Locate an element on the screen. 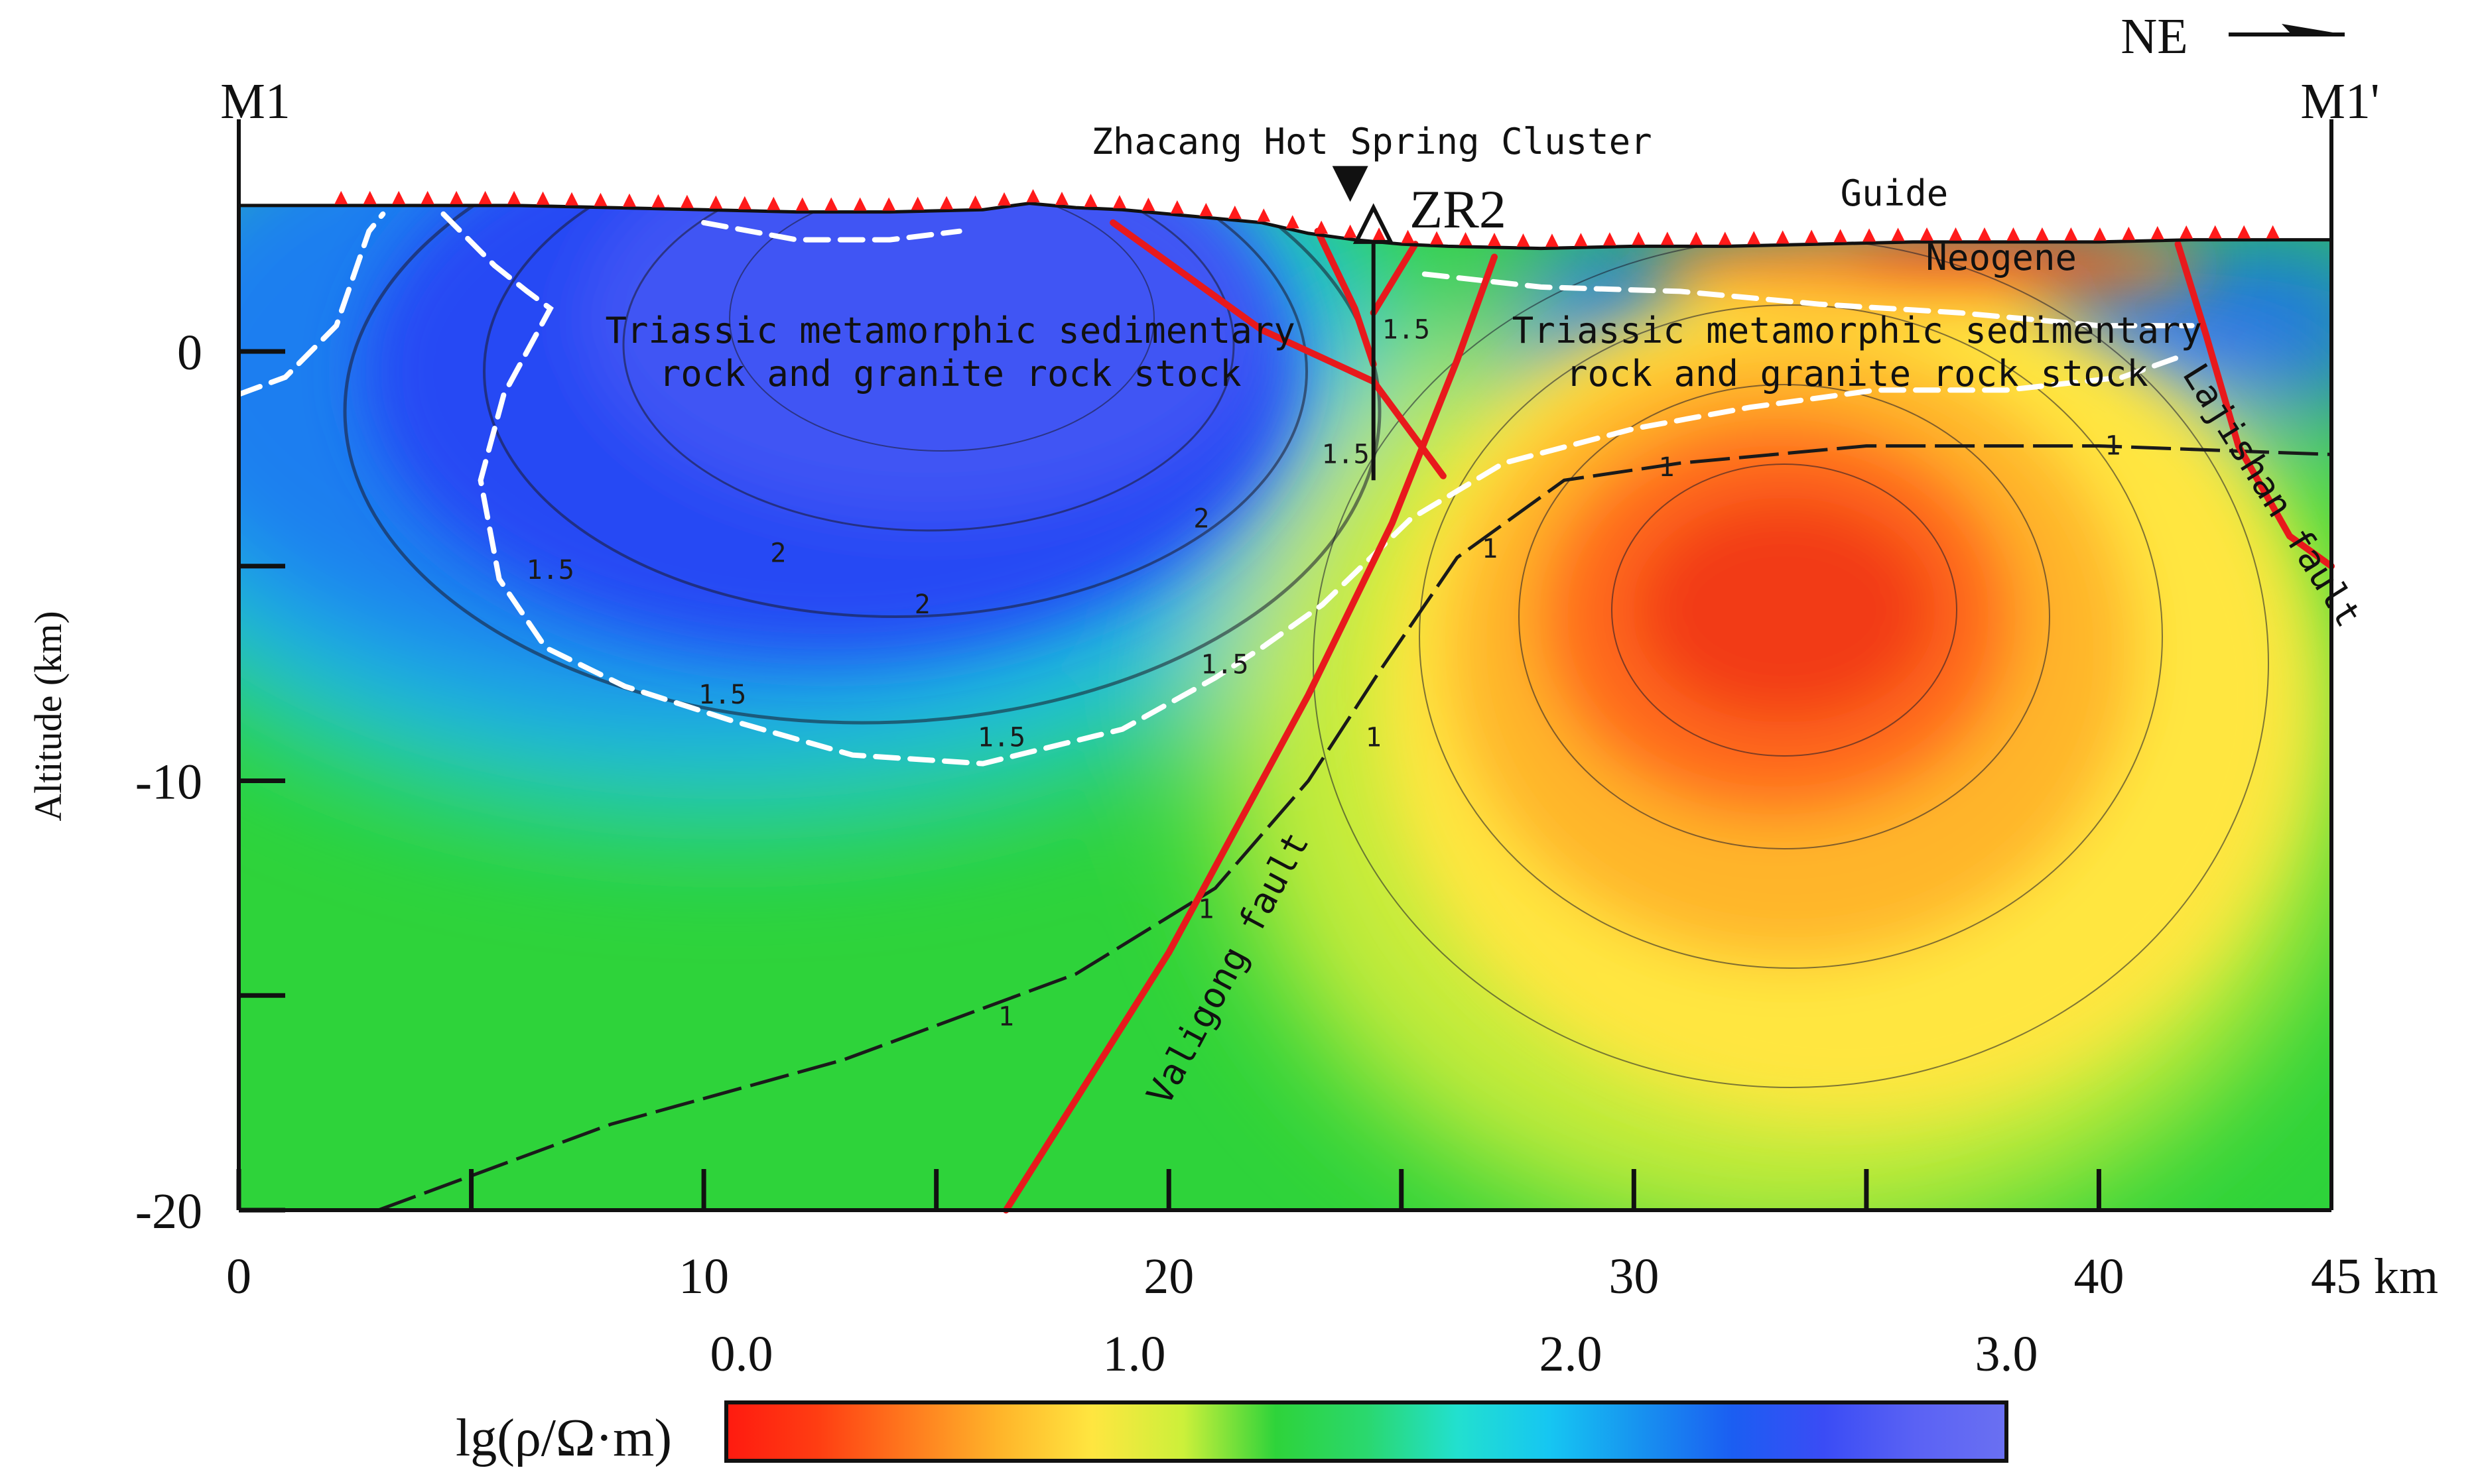 The height and width of the screenshot is (1484, 2480). x-unit-label: 45 km is located at coordinates (2374, 1276).